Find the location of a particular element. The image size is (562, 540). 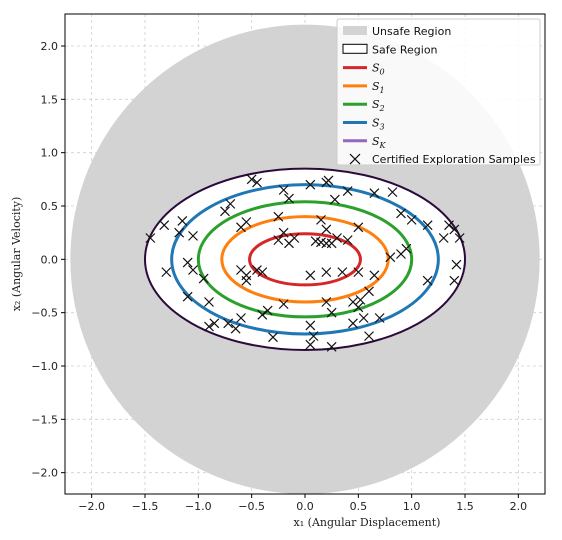

y-tick-label: 1.5 is located at coordinates (50, 99).